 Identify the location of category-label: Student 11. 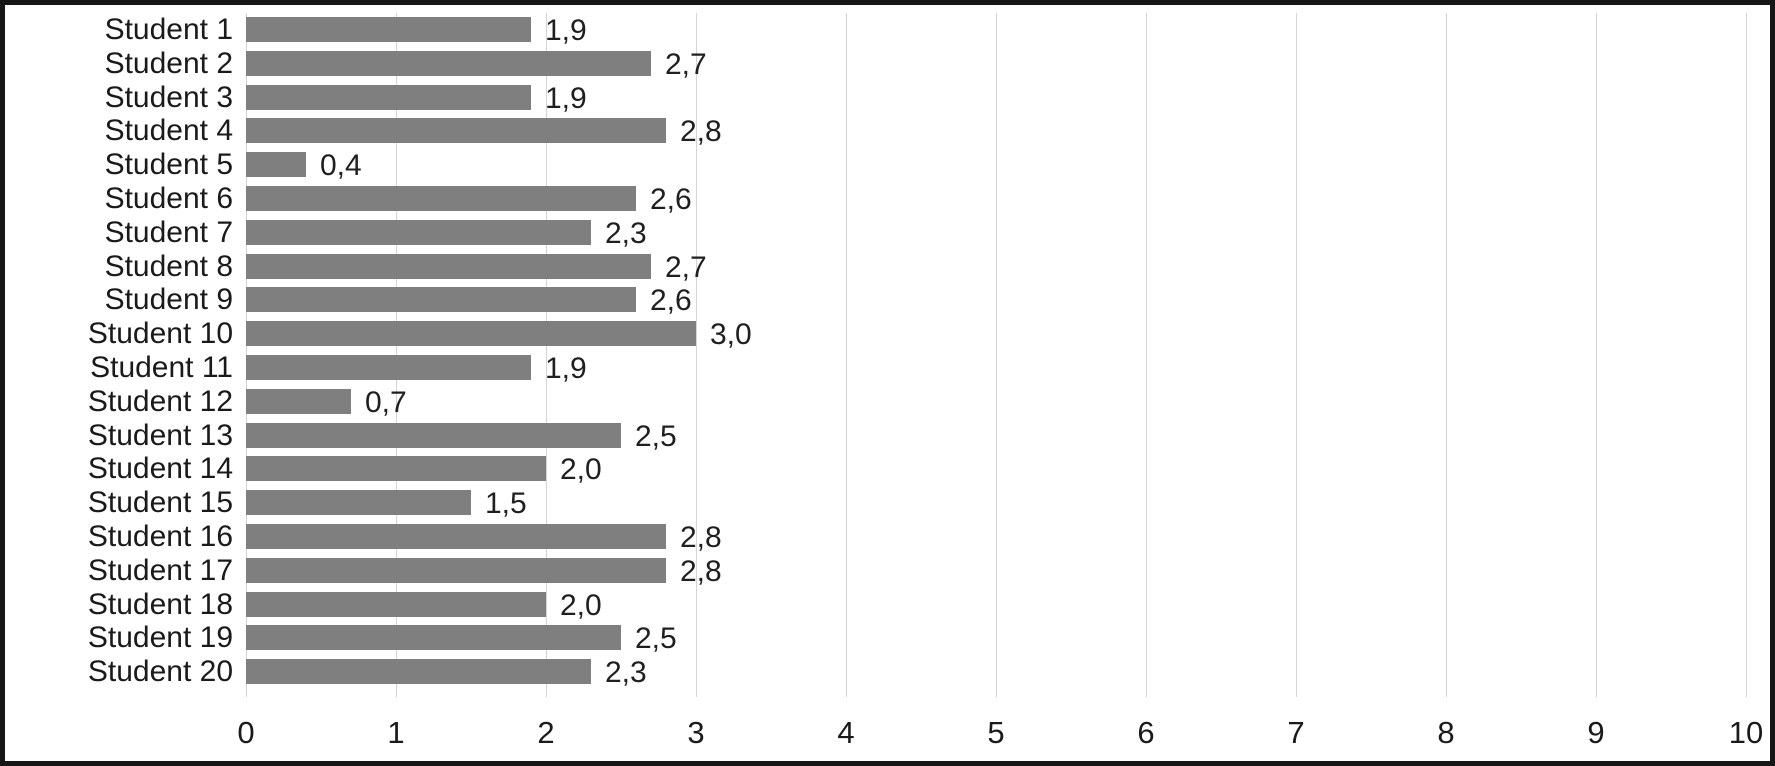
(161, 367).